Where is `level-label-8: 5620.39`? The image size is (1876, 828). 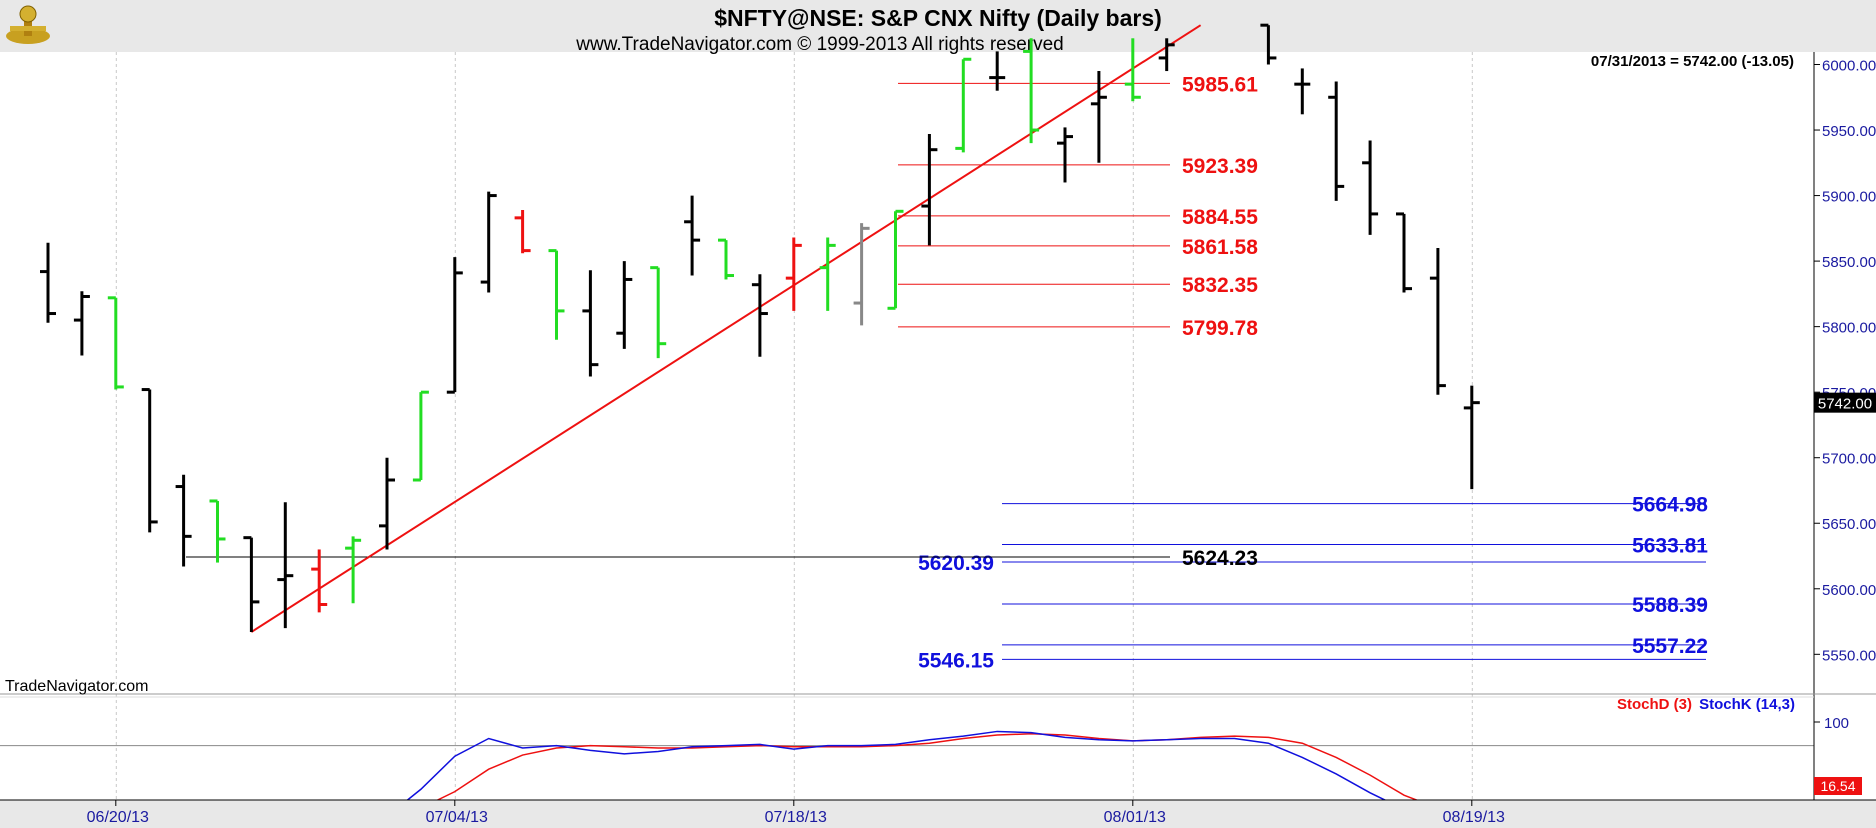
level-label-8: 5620.39 is located at coordinates (956, 563).